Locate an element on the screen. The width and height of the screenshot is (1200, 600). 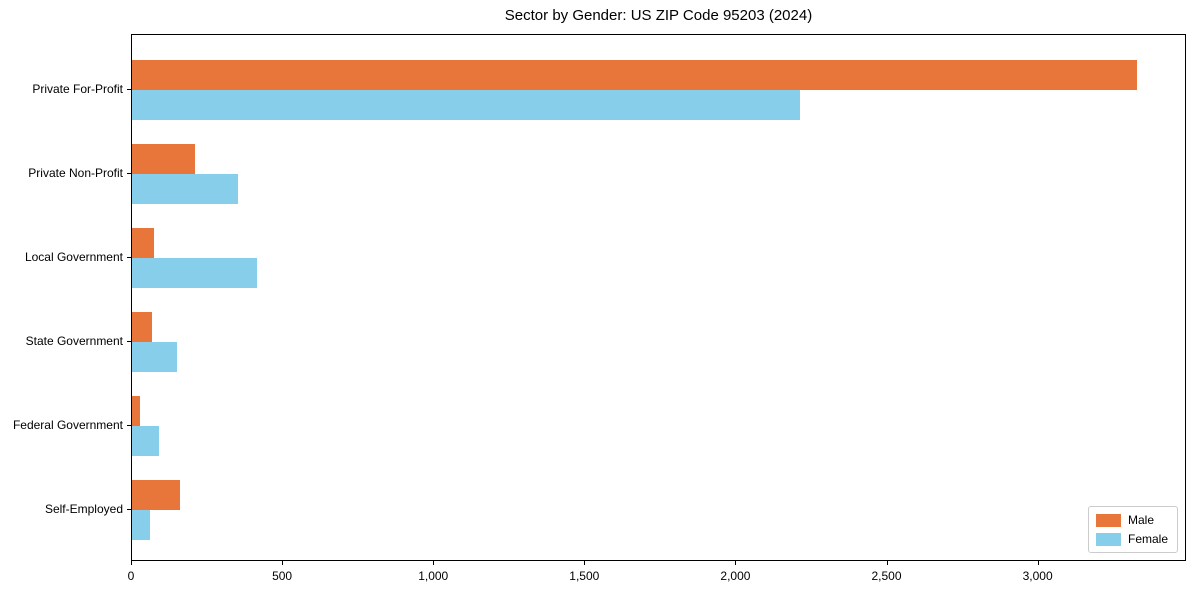
bar-male-self-employed is located at coordinates (156, 495).